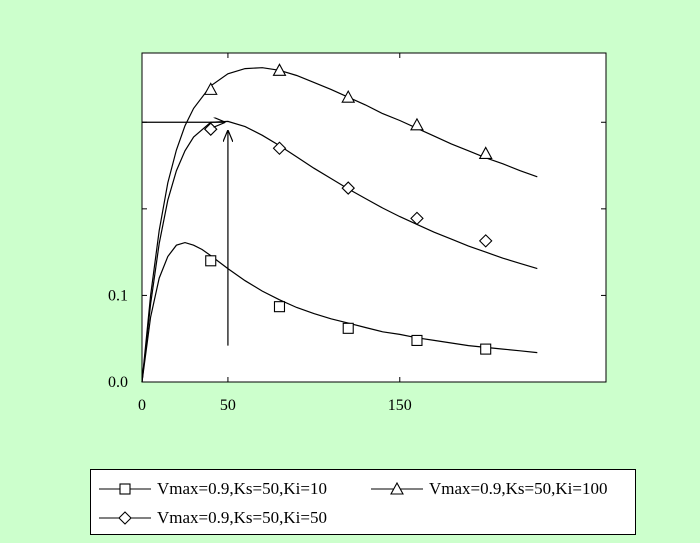 The image size is (700, 543). What do you see at coordinates (142, 405) in the screenshot?
I see `x-tick-label: 0` at bounding box center [142, 405].